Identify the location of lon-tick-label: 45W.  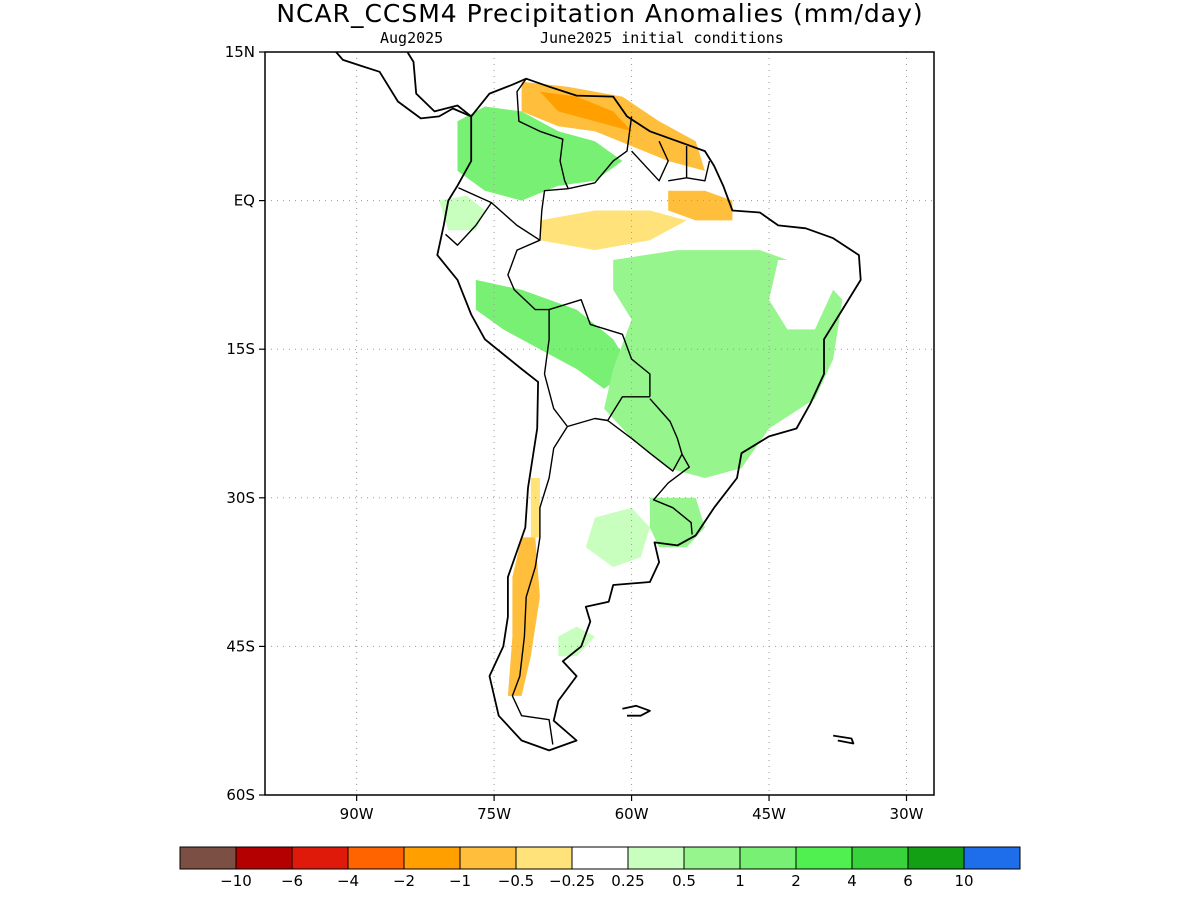
(769, 814).